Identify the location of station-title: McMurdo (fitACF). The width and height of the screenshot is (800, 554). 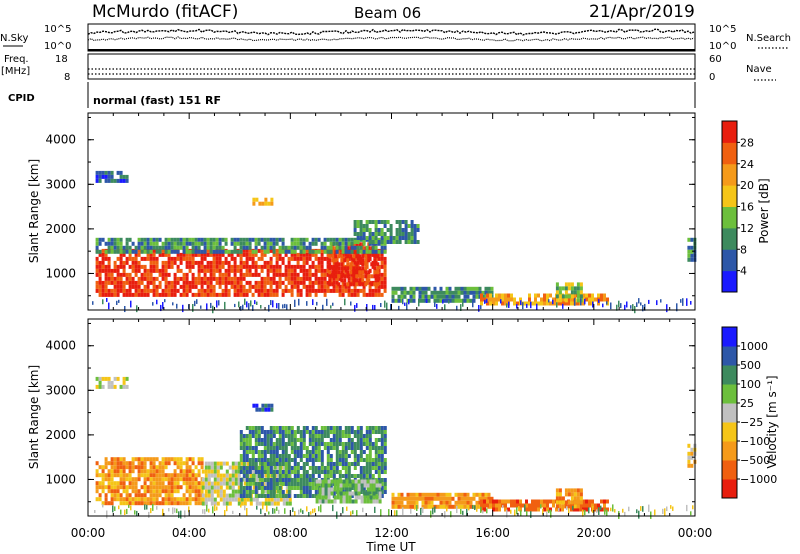
(165, 12).